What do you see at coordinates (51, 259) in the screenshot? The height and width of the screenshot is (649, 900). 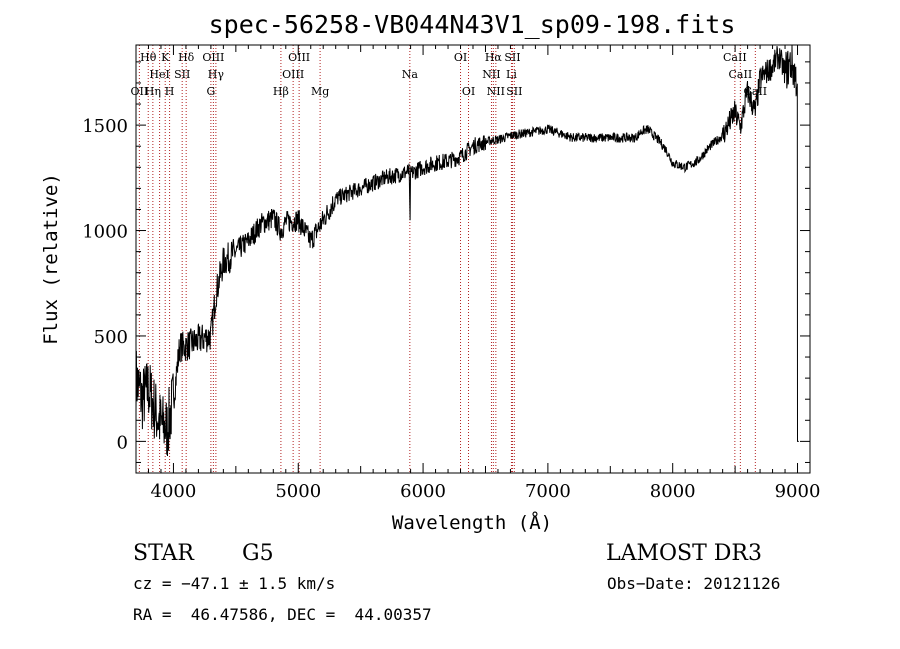 I see `y-axis-label: Flux (relative)` at bounding box center [51, 259].